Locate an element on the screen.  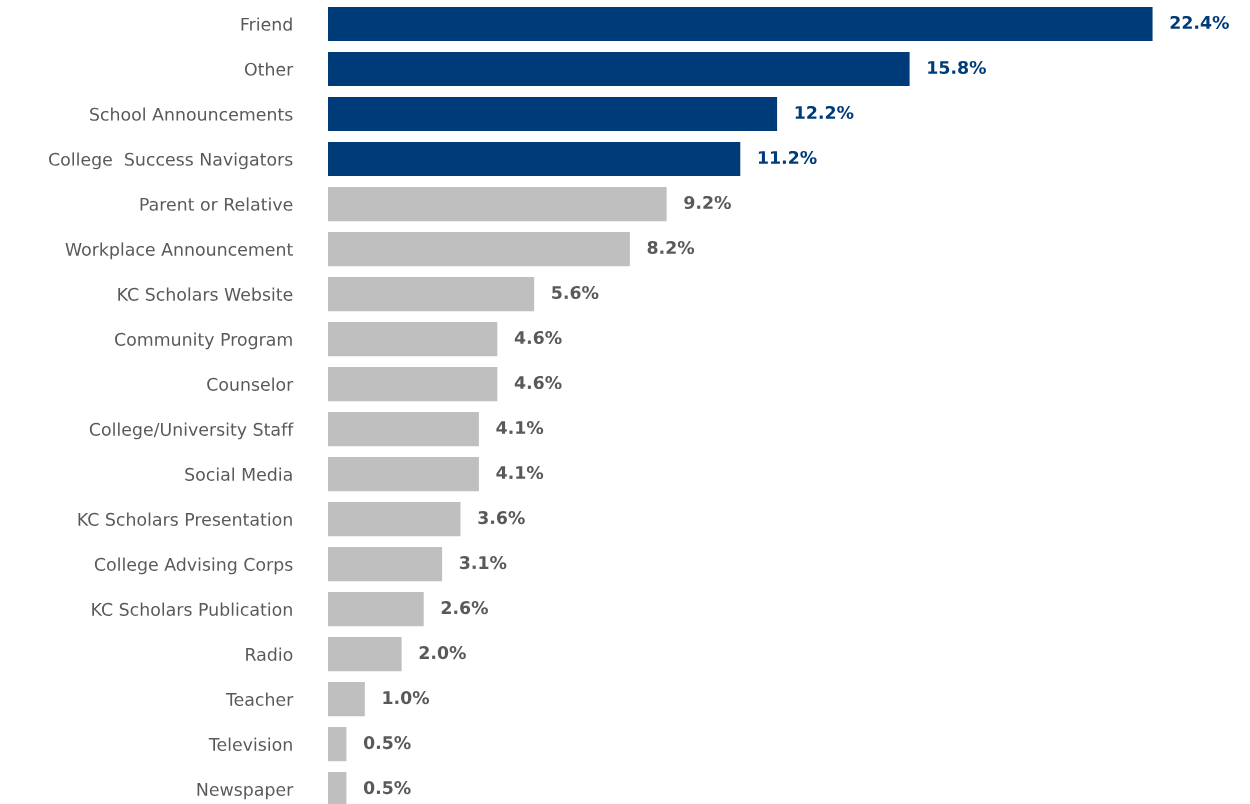
y-tick-label: College/University Staff is located at coordinates (191, 431).